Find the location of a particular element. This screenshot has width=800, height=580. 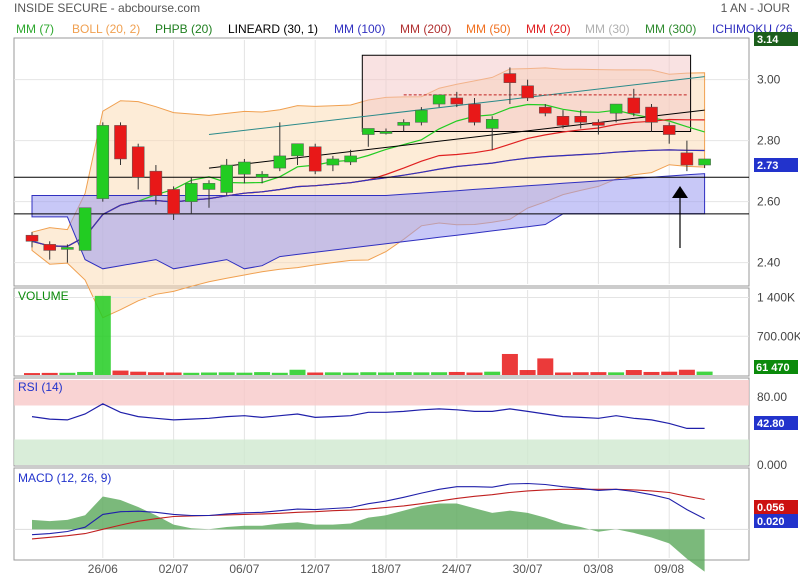

high-value-label: 3.14 is located at coordinates (768, 40).